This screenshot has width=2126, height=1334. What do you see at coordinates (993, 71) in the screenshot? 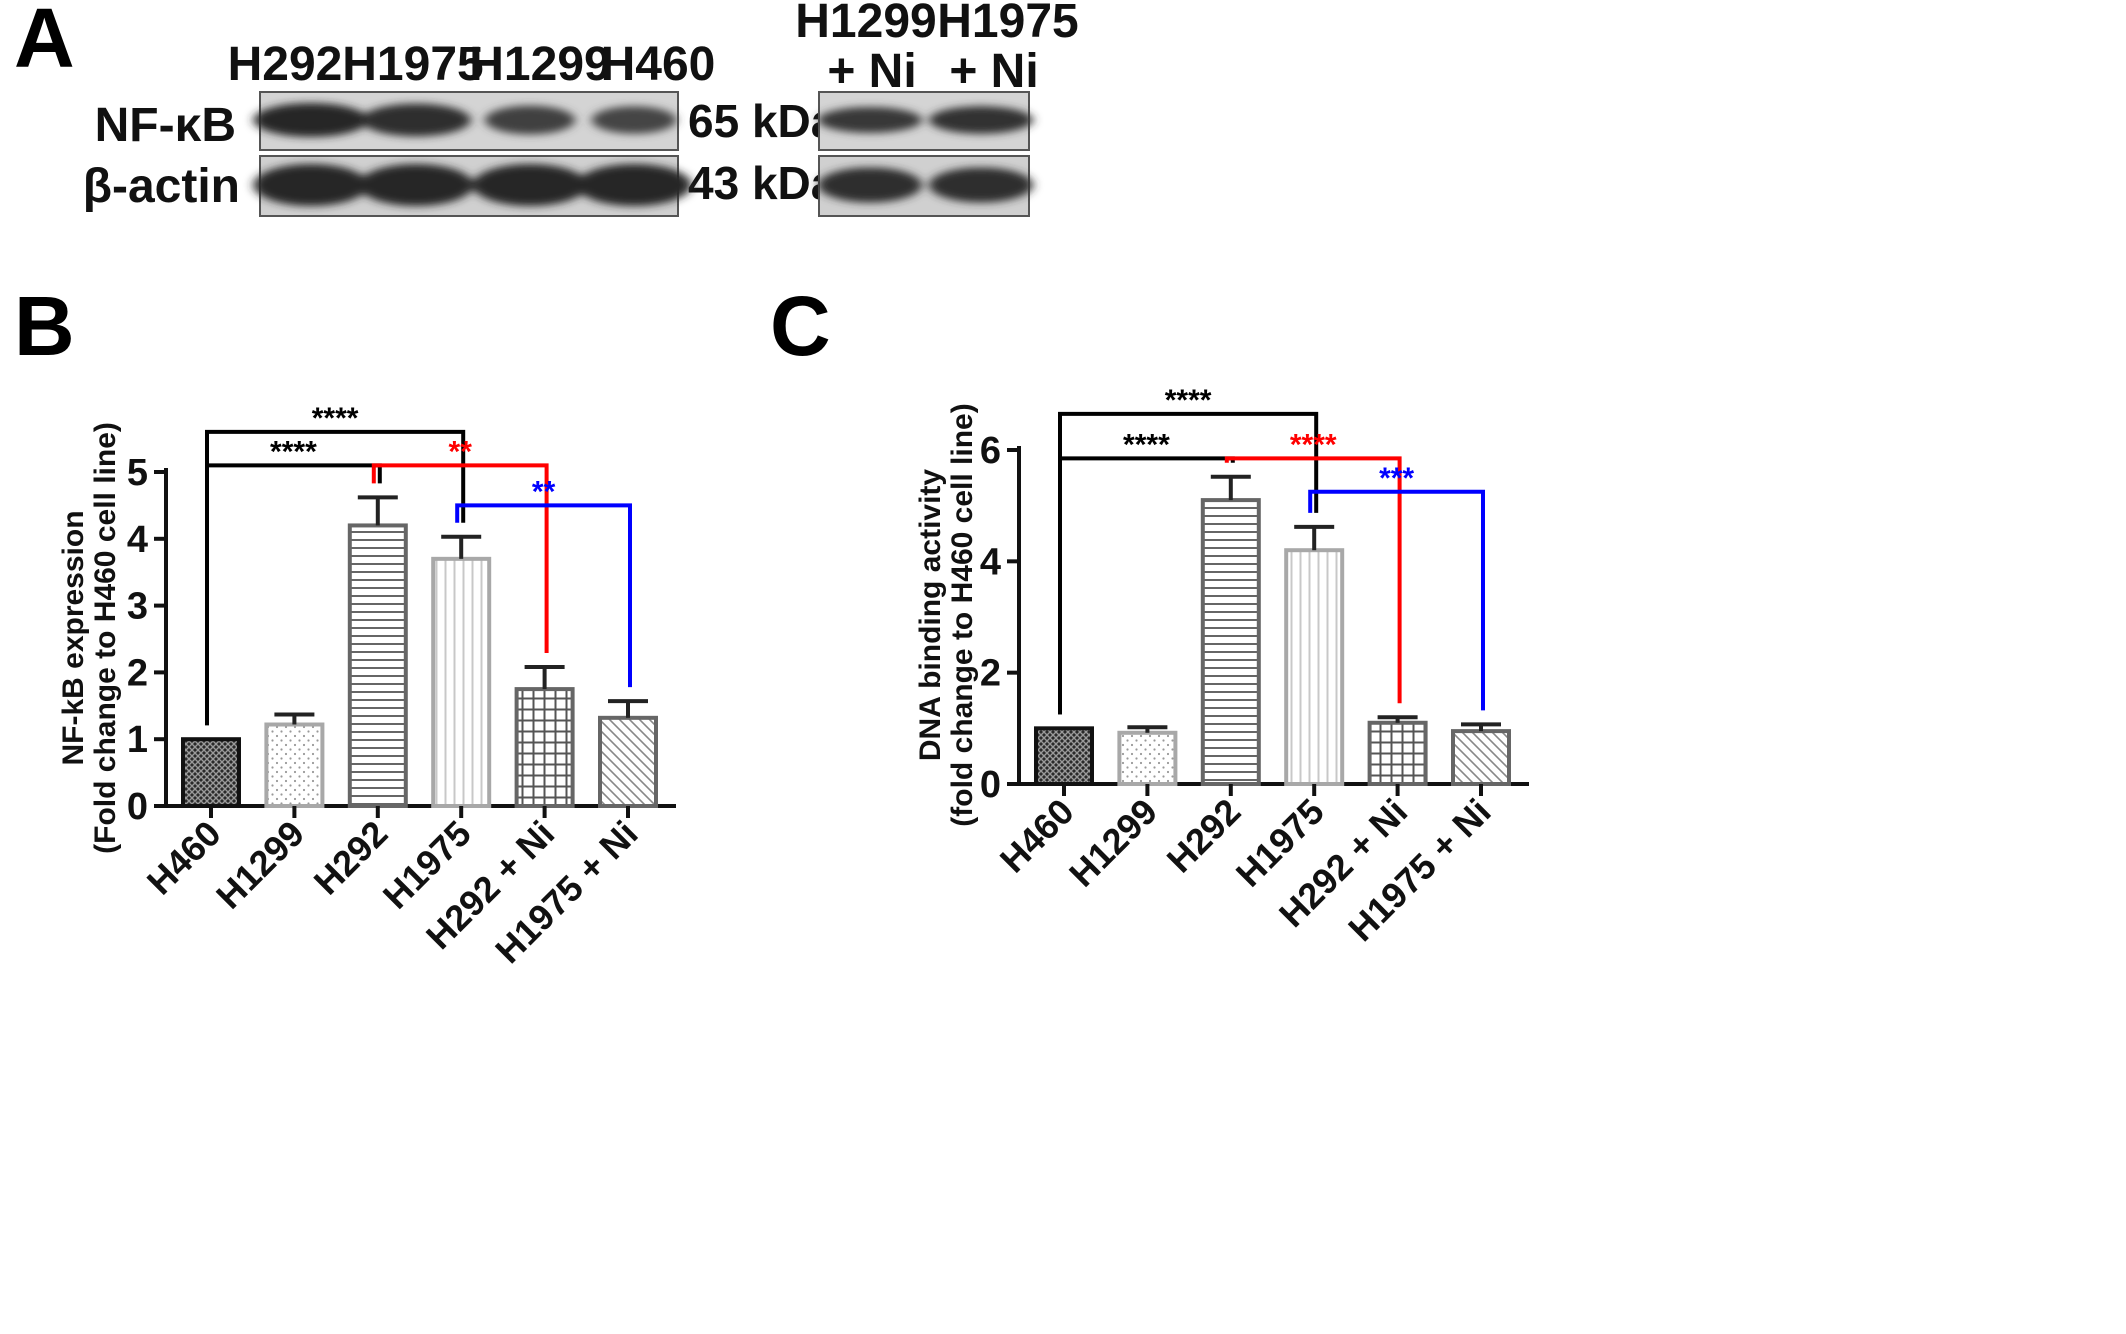
I see `lane-label-h1975-ni-line2: + Ni` at bounding box center [993, 71].